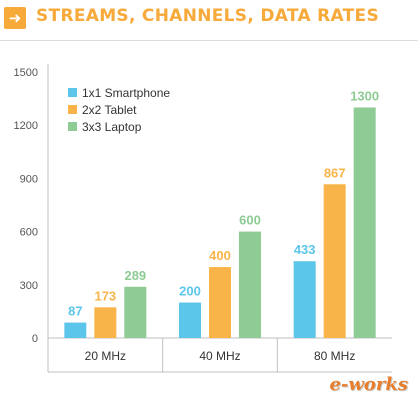  What do you see at coordinates (250, 220) in the screenshot?
I see `data-label: 600` at bounding box center [250, 220].